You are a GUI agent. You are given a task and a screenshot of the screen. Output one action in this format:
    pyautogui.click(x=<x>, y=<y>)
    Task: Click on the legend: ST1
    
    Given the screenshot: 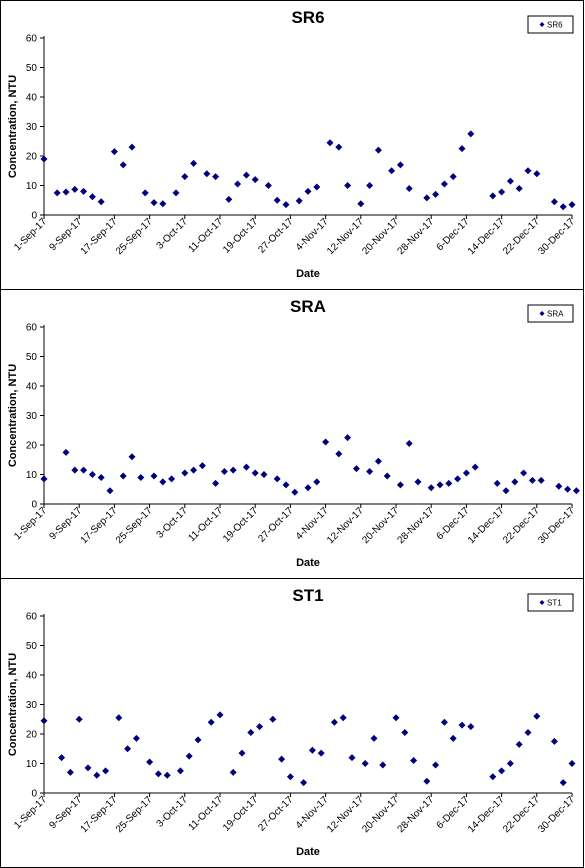 What is the action you would take?
    pyautogui.click(x=550, y=602)
    